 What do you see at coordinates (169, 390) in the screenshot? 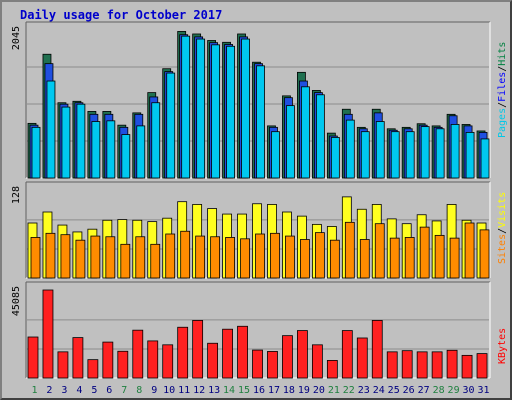
I see `x-tick-label: 10` at bounding box center [169, 390].